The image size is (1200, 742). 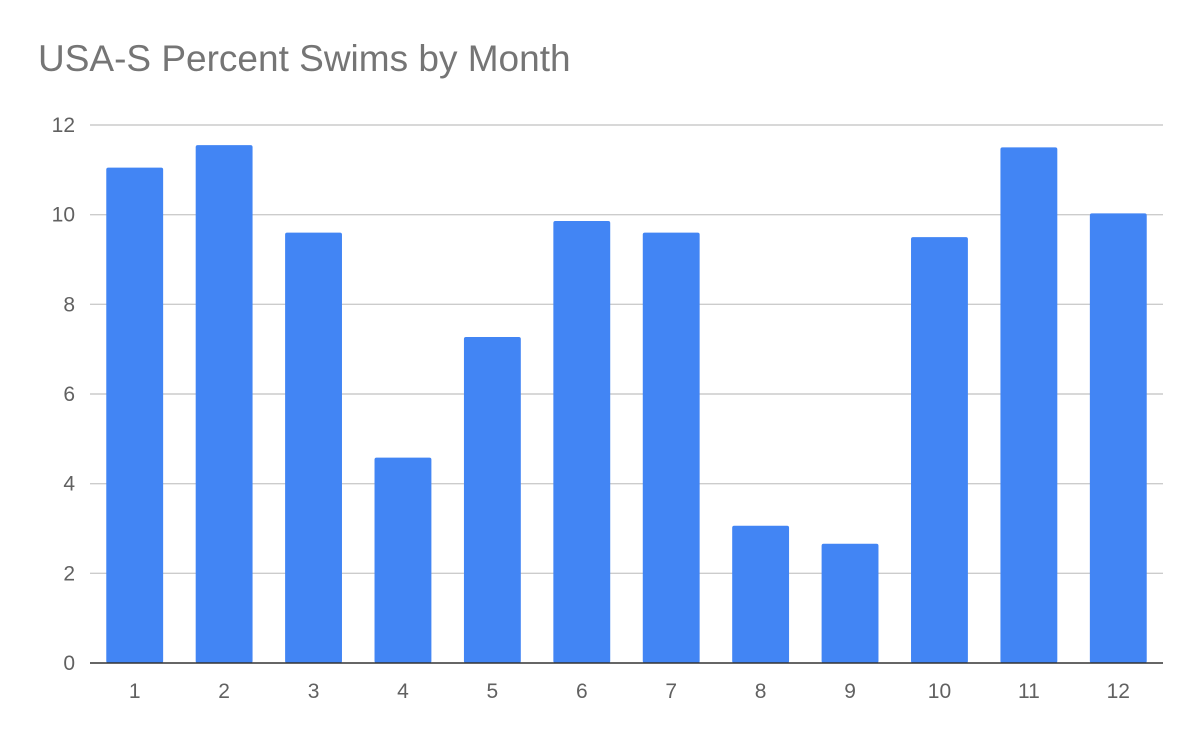 I want to click on x-tick-label: 5, so click(x=493, y=691).